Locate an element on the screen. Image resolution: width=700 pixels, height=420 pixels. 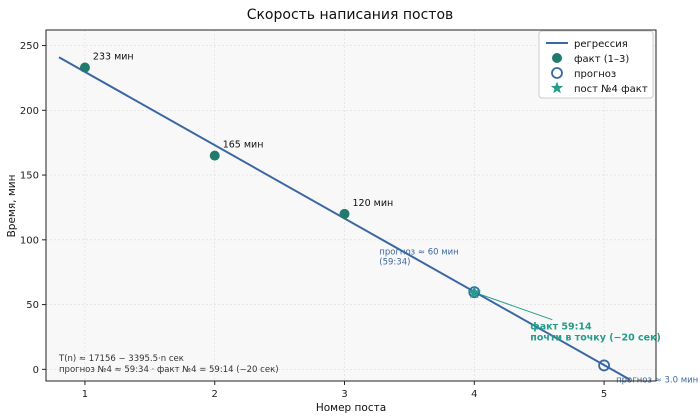
legend-post4-label: пост №4 факт is located at coordinates (611, 89).